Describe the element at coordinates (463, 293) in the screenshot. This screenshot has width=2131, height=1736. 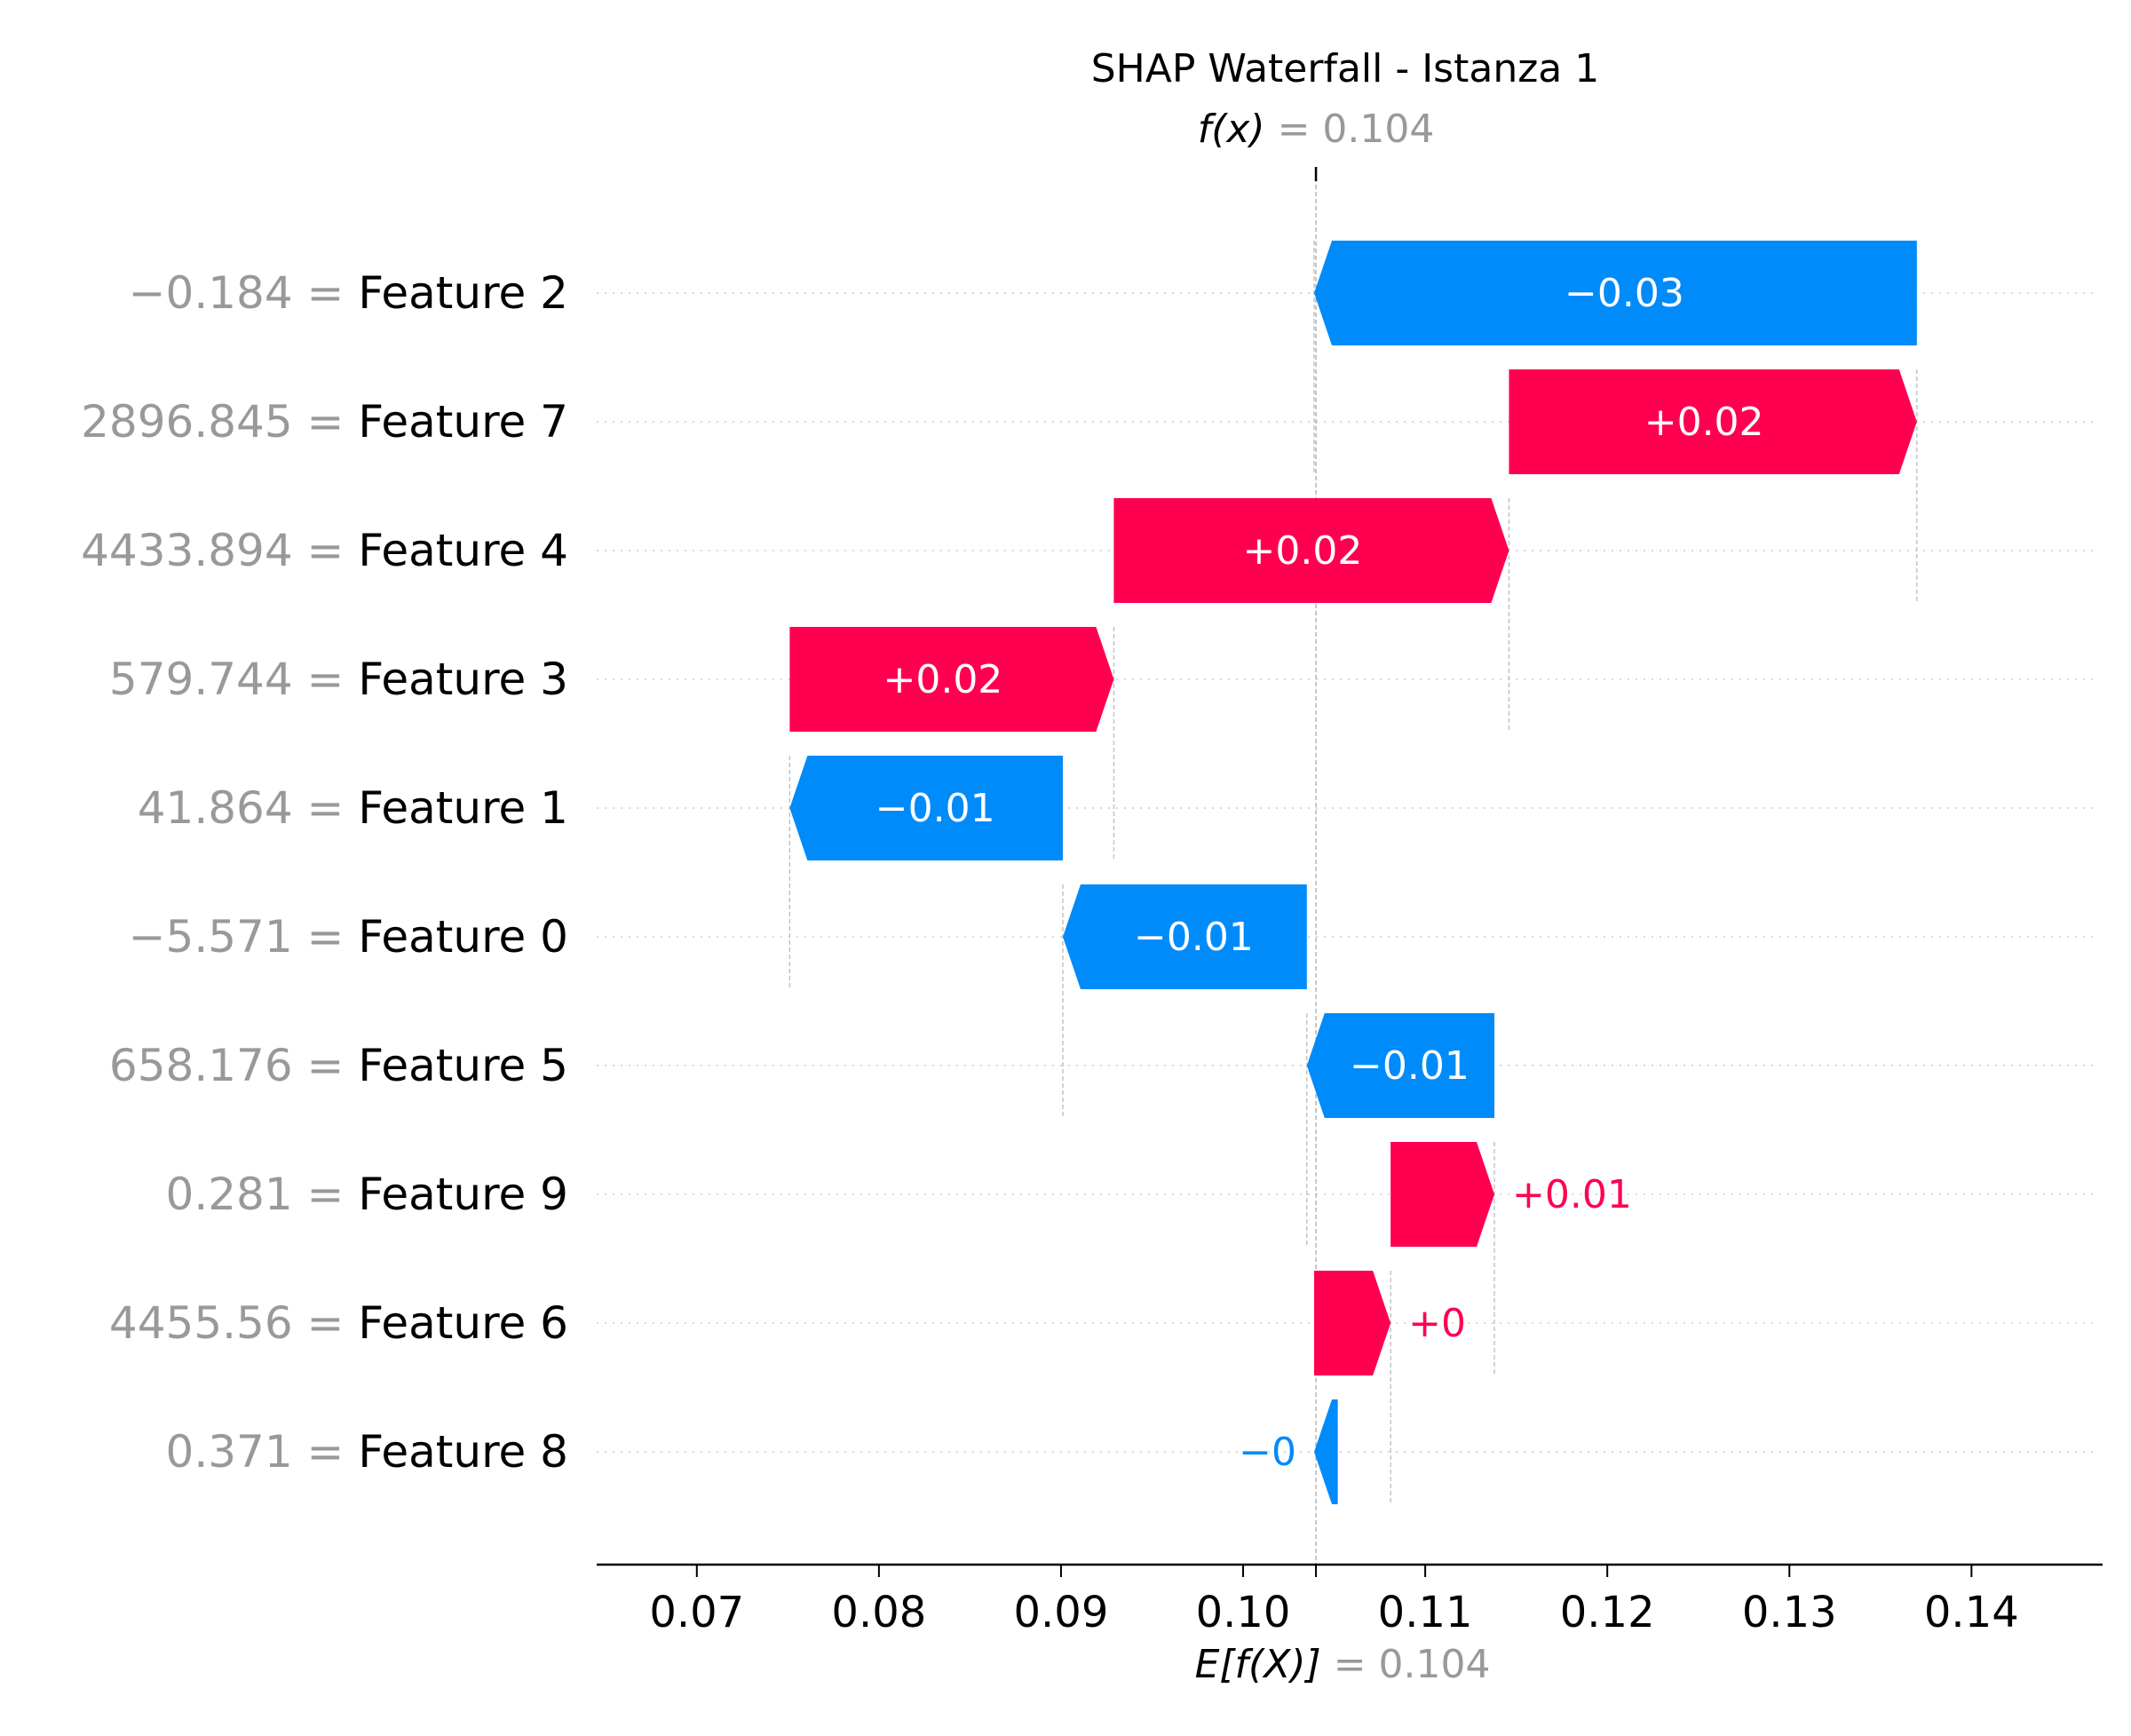
I see `feature-name: Feature 2` at that location.